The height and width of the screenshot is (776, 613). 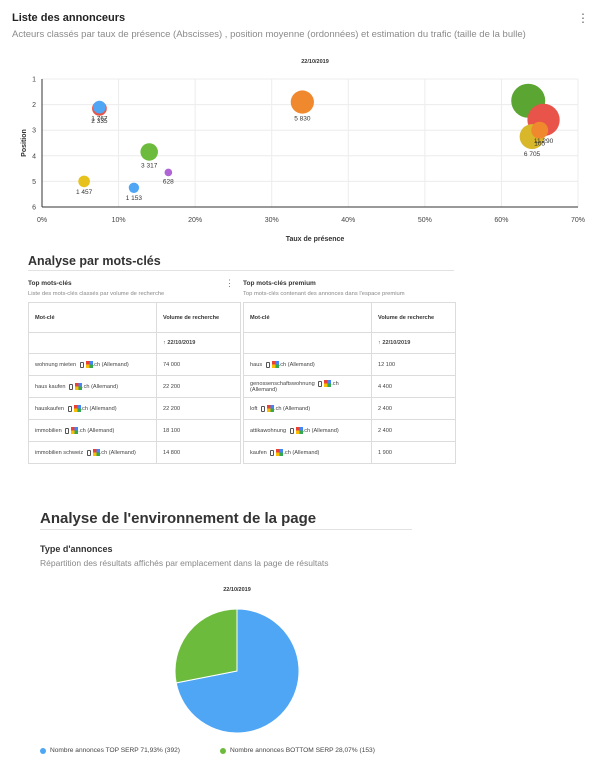 I want to click on keyword-cell: hauskaufen .ch (Allemand), so click(x=92, y=408).